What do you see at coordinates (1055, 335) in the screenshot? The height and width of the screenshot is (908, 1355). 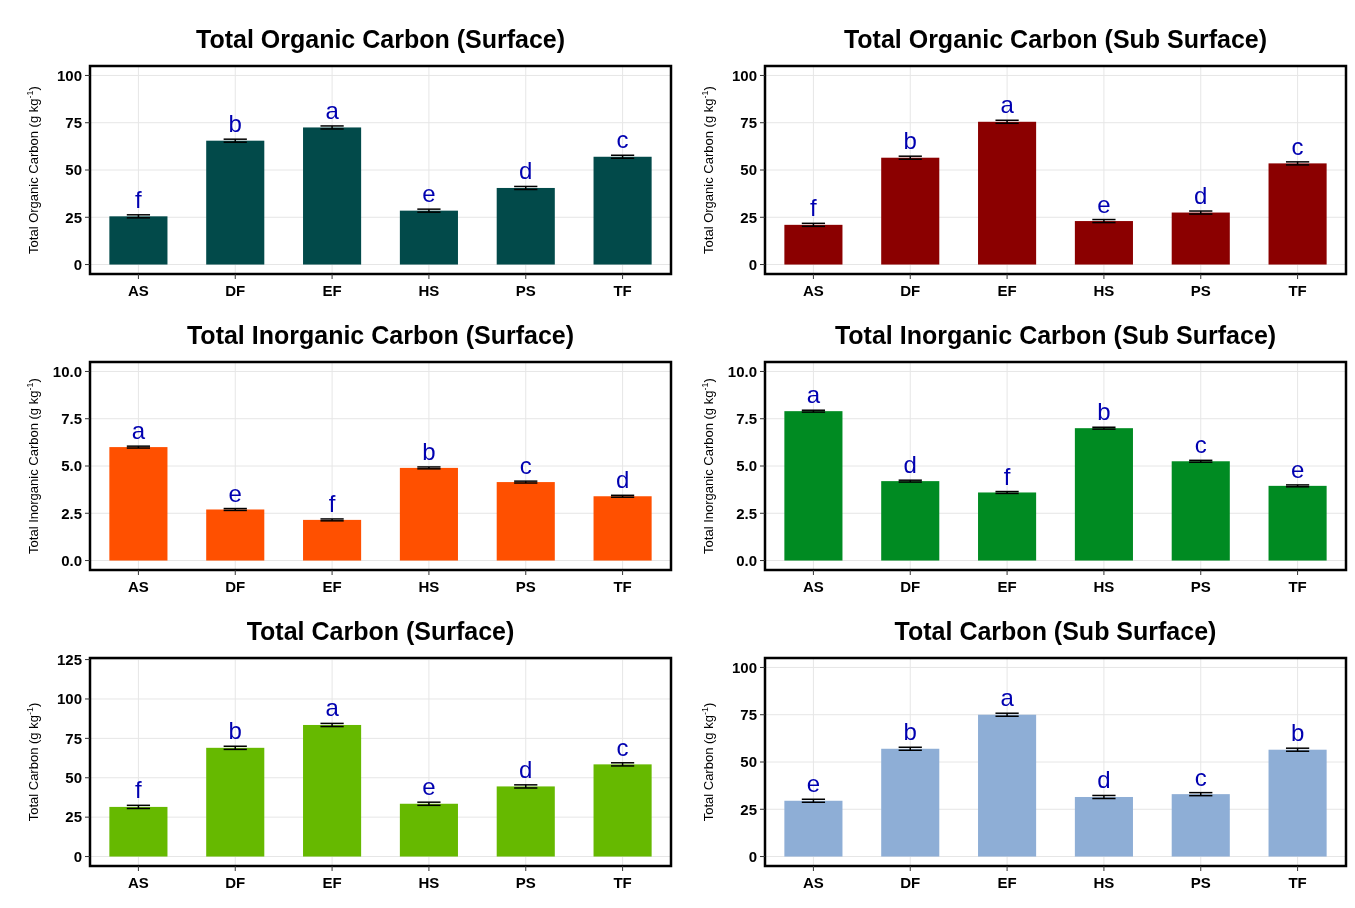 I see `chart-title: Total Inorganic Carbon (Sub Surface)` at bounding box center [1055, 335].